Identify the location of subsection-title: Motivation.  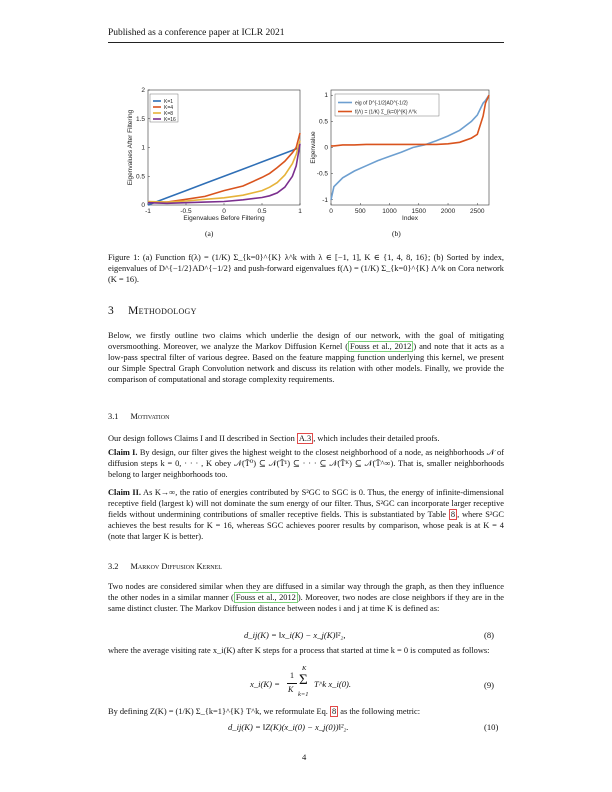
(150, 416).